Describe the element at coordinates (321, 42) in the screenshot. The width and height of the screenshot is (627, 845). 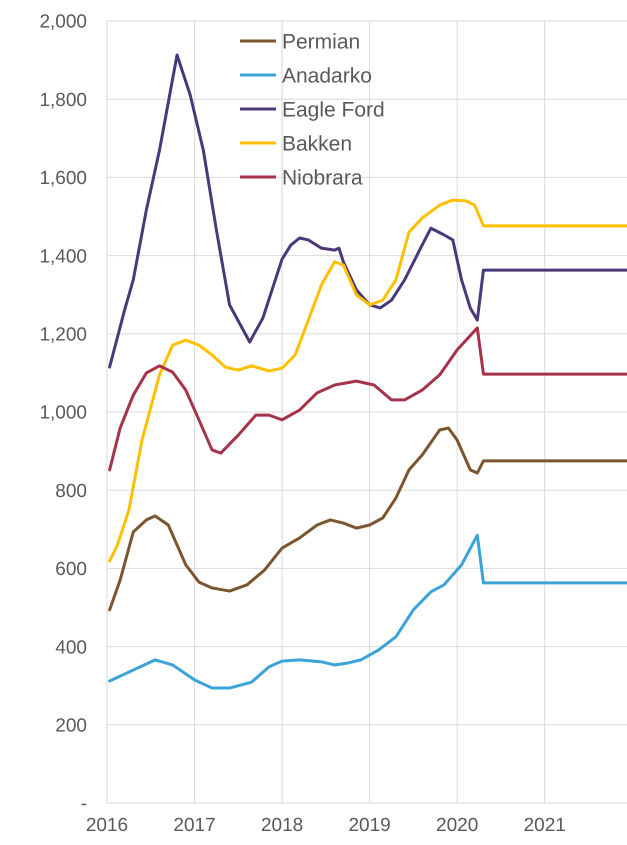
I see `legend-label: Permian` at that location.